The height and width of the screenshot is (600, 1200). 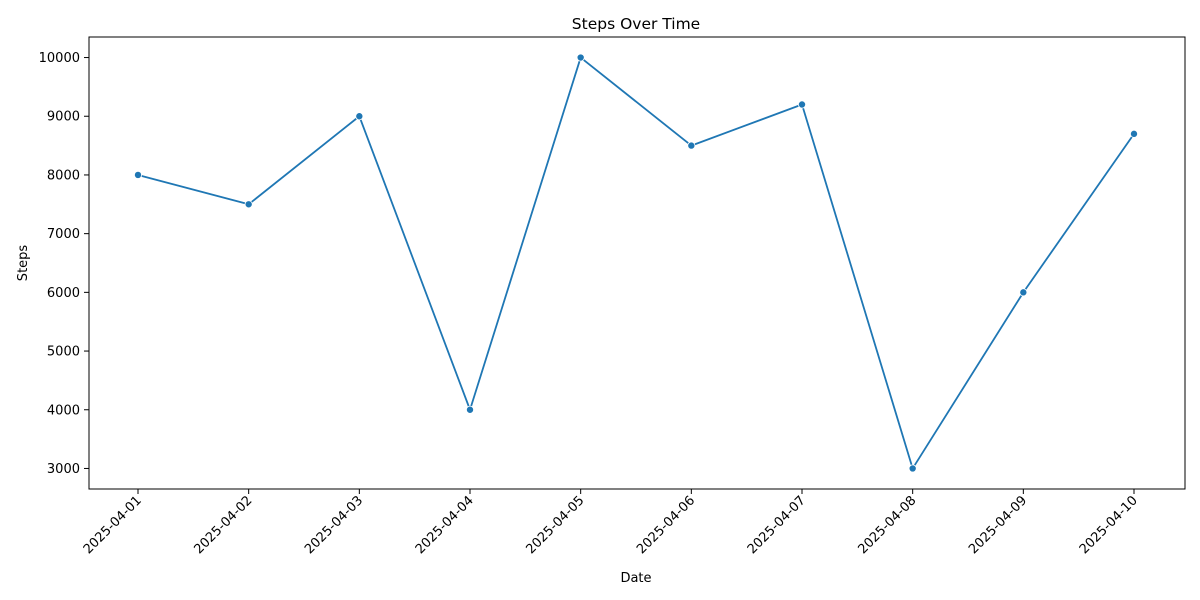 What do you see at coordinates (23, 263) in the screenshot?
I see `y-axis-label: Steps` at bounding box center [23, 263].